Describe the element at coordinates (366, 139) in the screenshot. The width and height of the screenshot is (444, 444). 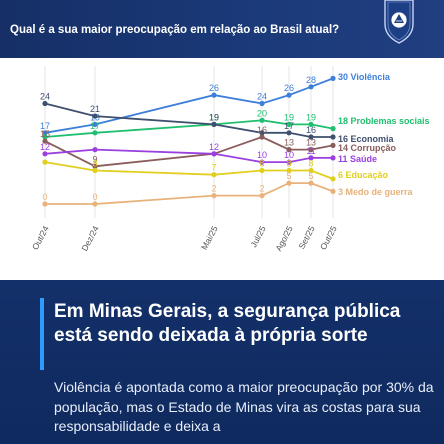
I see `series-end-label: 16 Economia` at that location.